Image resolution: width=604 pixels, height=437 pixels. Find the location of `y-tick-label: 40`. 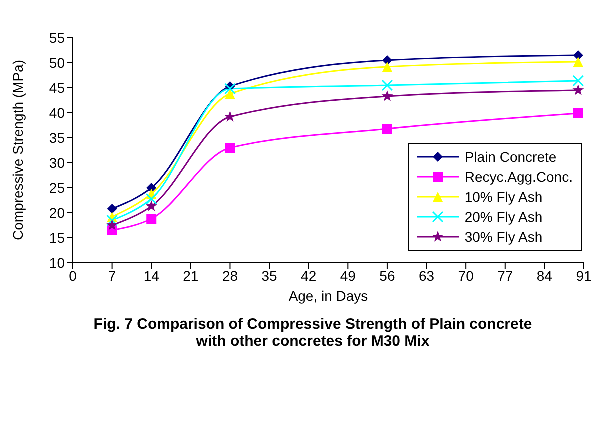

y-tick-label: 40 is located at coordinates (57, 112).